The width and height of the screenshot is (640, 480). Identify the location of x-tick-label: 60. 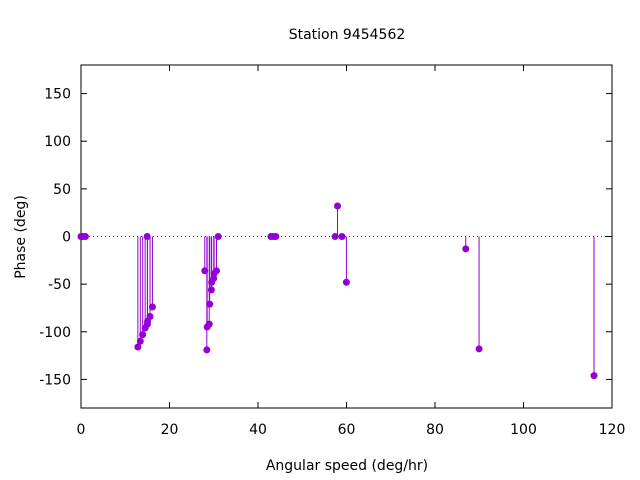
(347, 430).